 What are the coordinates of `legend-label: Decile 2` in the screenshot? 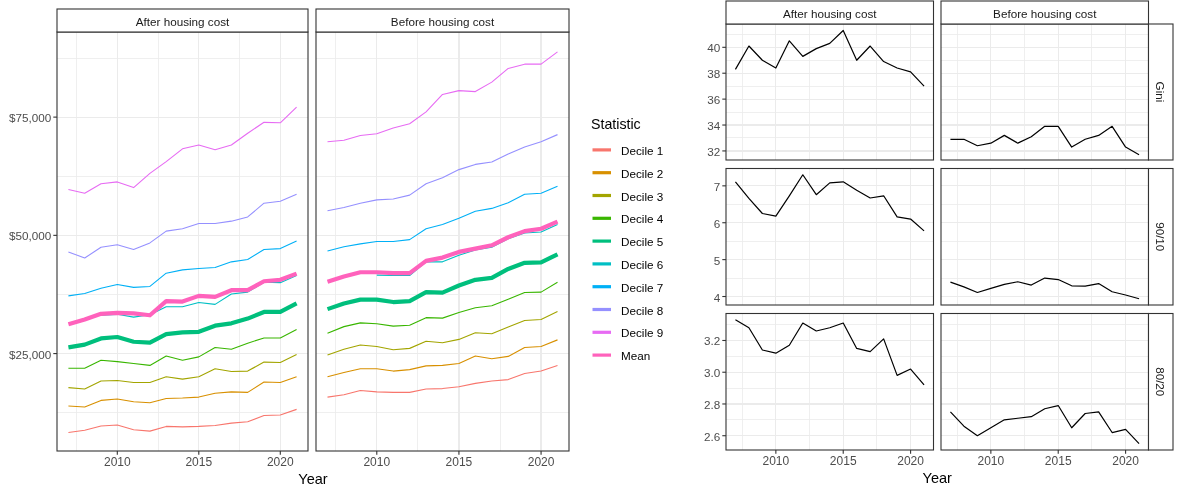 It's located at (642, 173).